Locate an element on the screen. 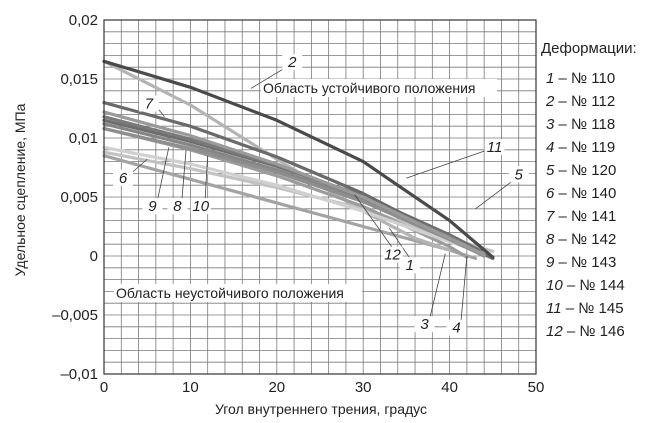  legend-number: 9 is located at coordinates (552, 262).